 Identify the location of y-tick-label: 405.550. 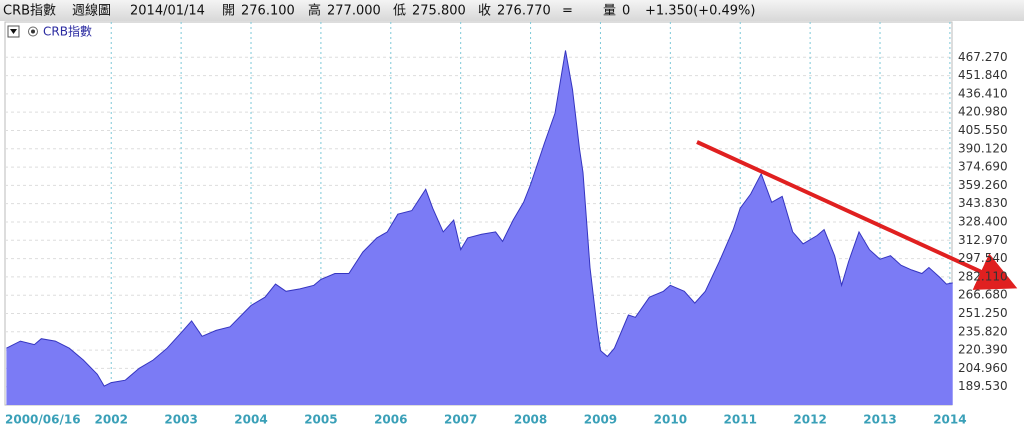
(983, 130).